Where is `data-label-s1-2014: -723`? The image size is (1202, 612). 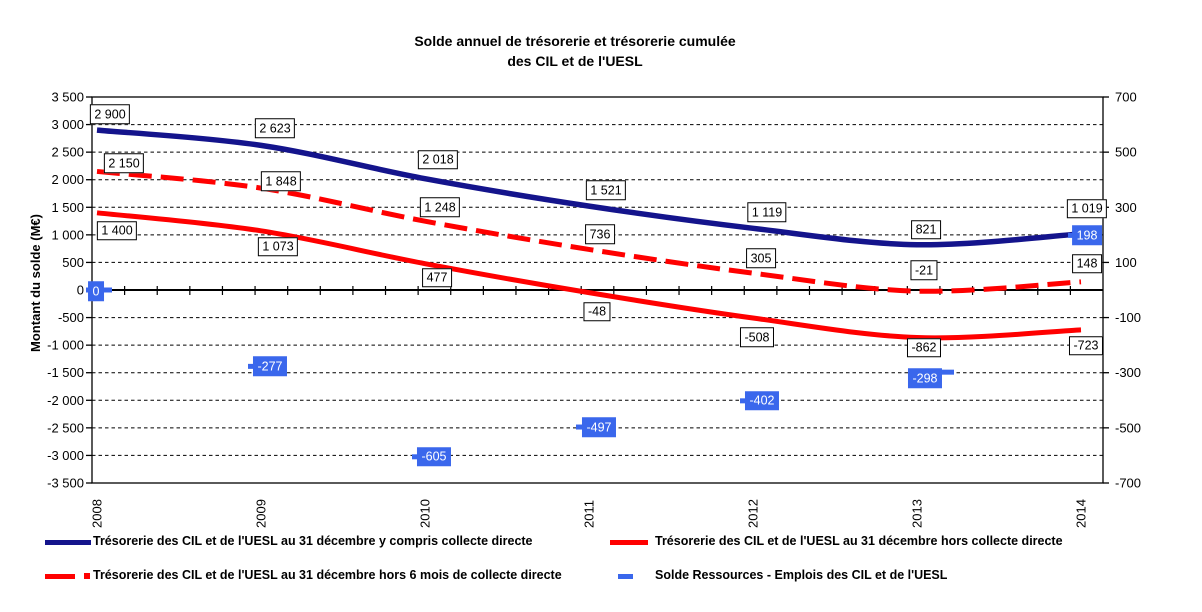
data-label-s1-2014: -723 is located at coordinates (1086, 346).